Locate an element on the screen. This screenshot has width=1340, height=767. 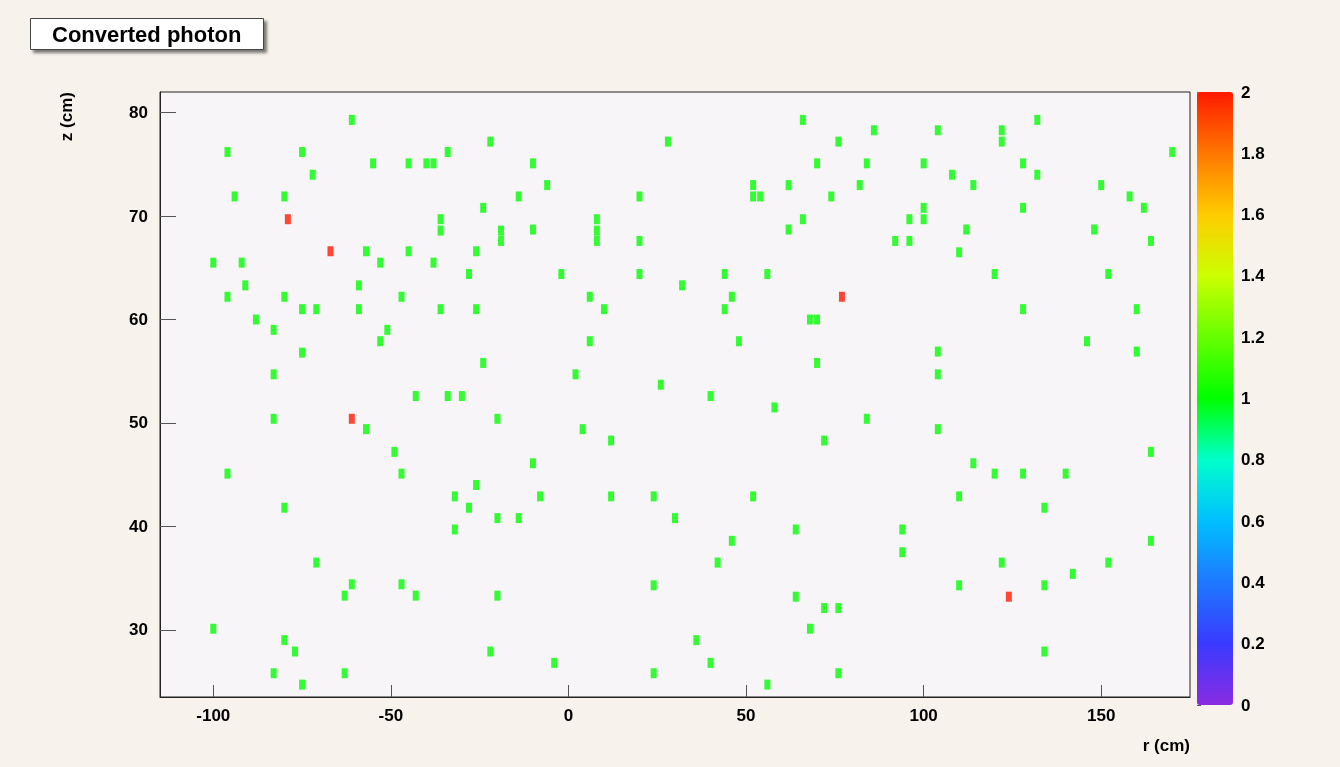
color-bar-label: 0.8 is located at coordinates (1253, 460).